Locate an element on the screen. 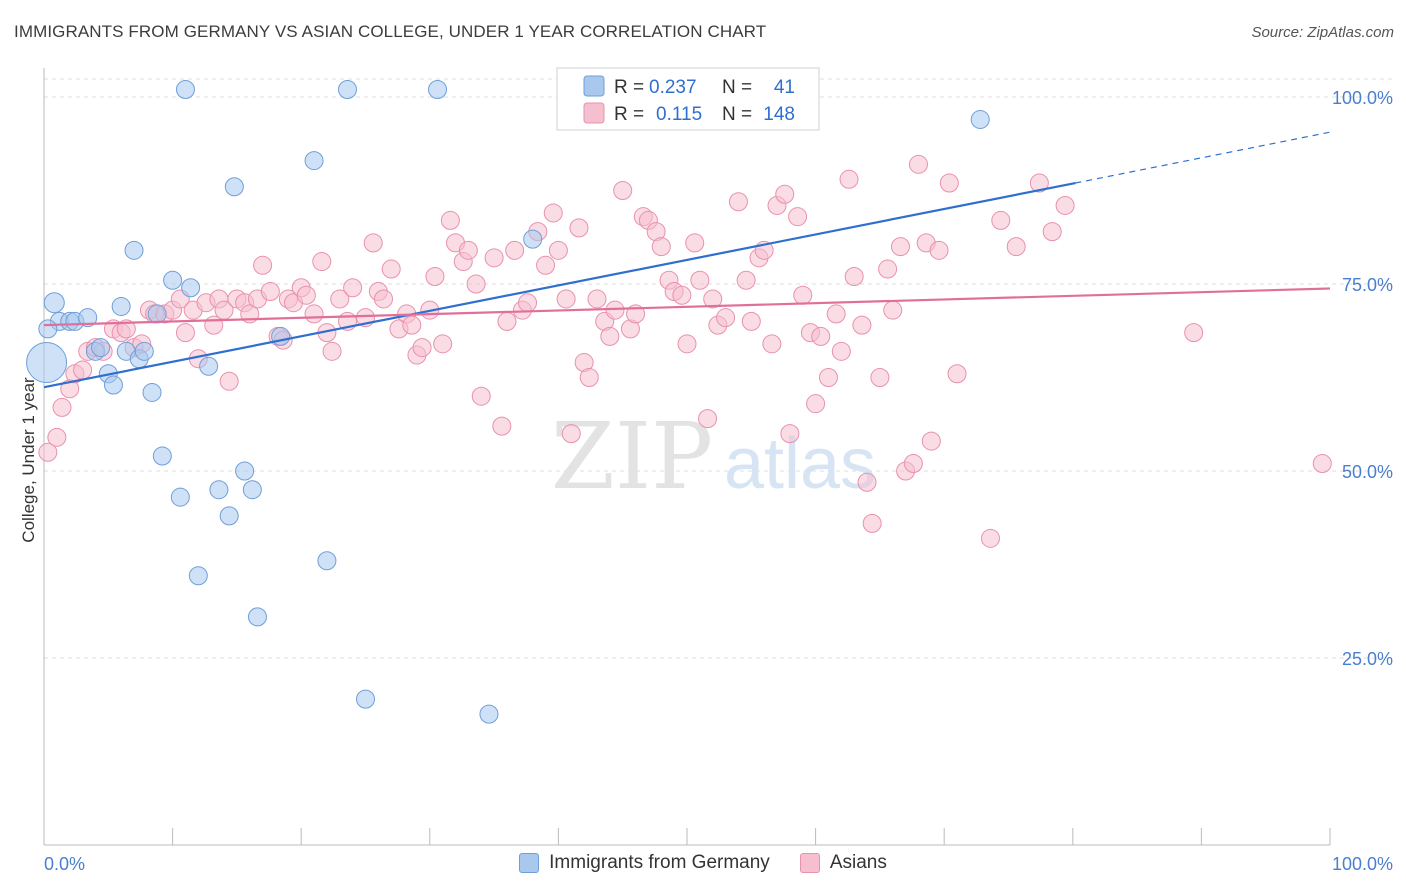  legend-swatch-asians is located at coordinates (809, 863).